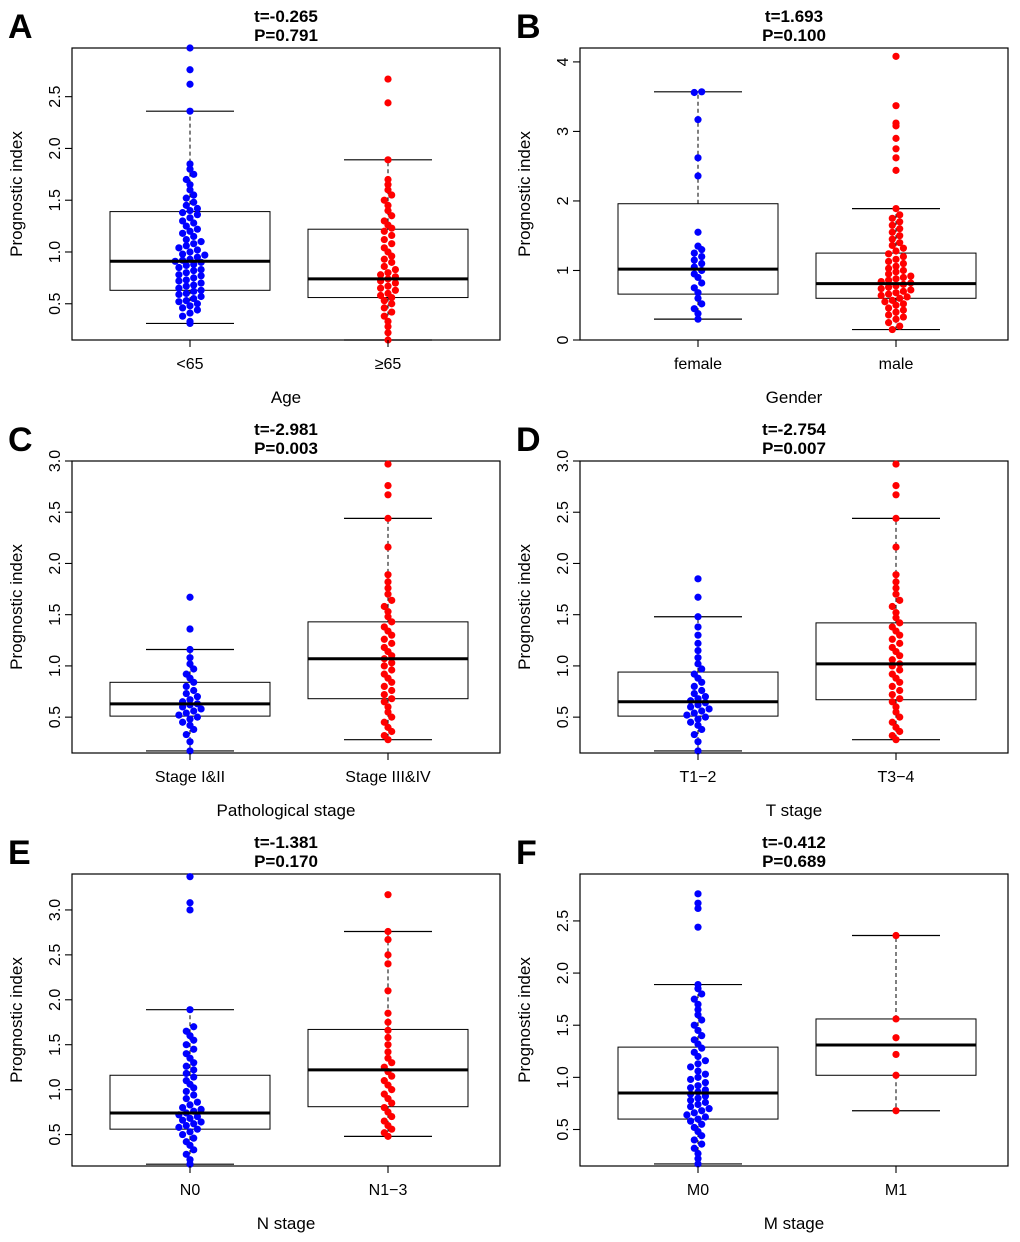  I want to click on y-tick-label: 2.5, so click(563, 512).